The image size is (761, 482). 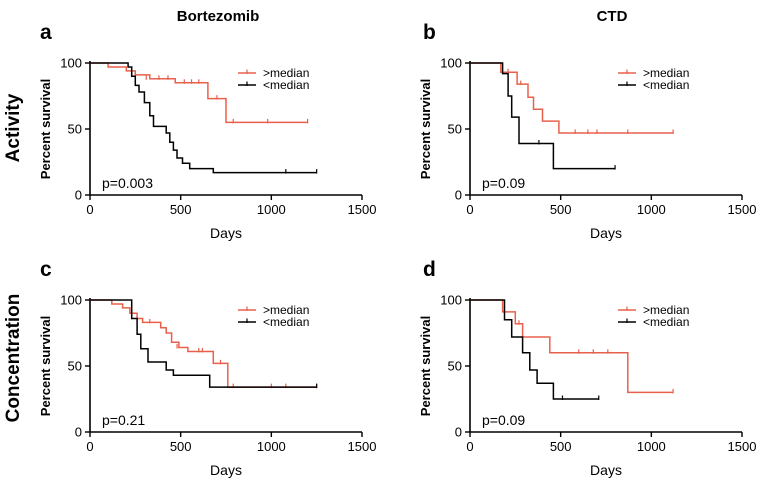 What do you see at coordinates (218, 16) in the screenshot?
I see `column-title-bortezomib: Bortezomib` at bounding box center [218, 16].